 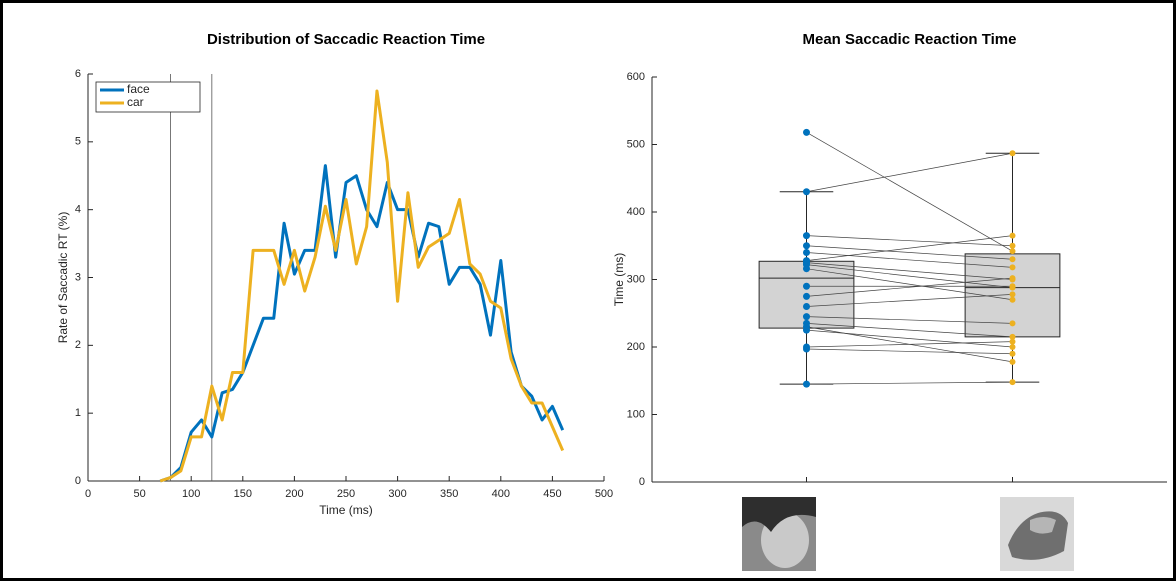 What do you see at coordinates (636, 279) in the screenshot?
I see `y-tick-label: 300` at bounding box center [636, 279].